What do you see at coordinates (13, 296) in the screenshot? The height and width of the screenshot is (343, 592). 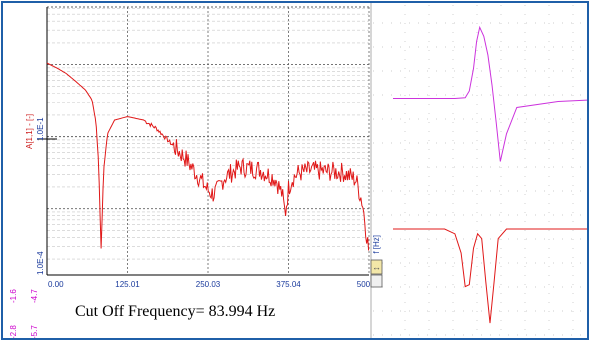 I see `left-margin-tick-1: -1.6` at bounding box center [13, 296].